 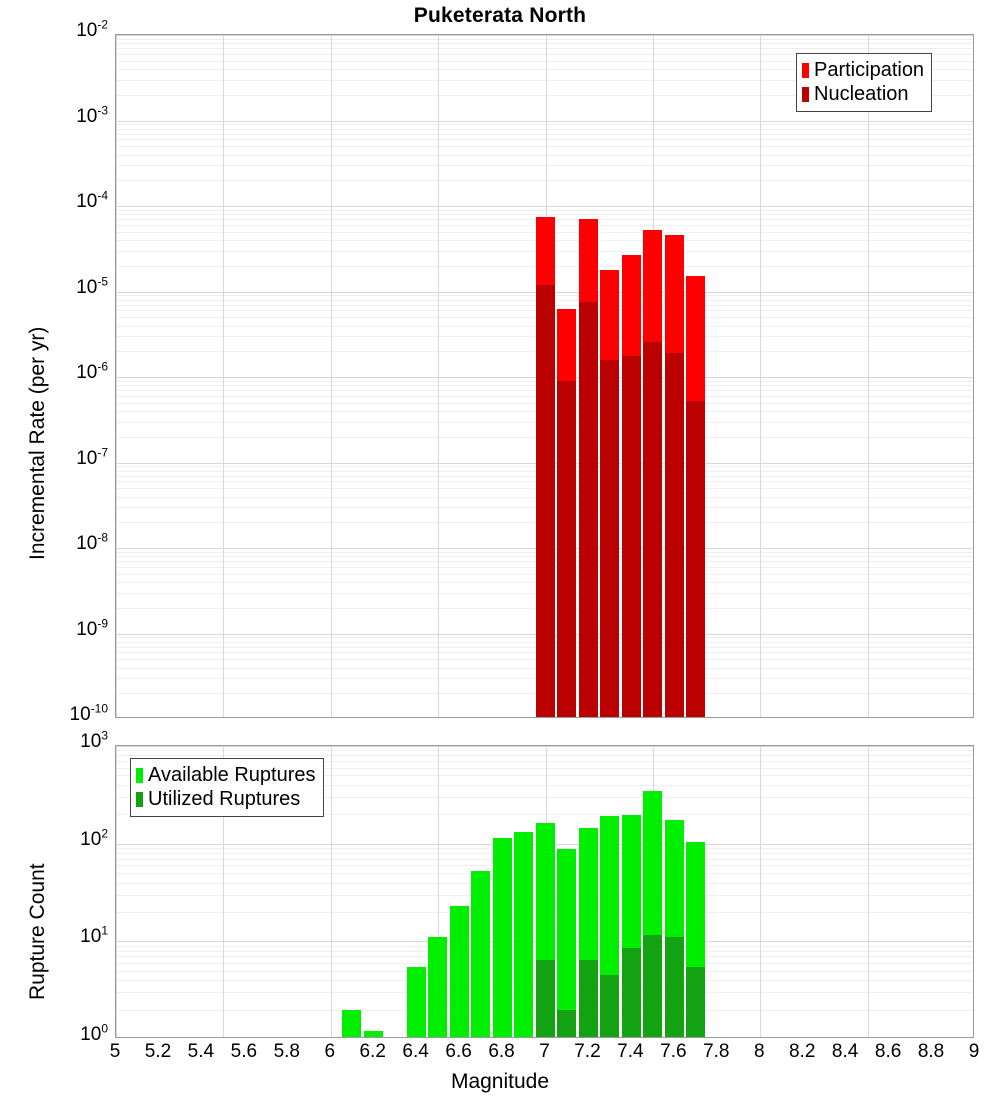 I want to click on y-tick-label: 10⁰, so click(x=94, y=1033).